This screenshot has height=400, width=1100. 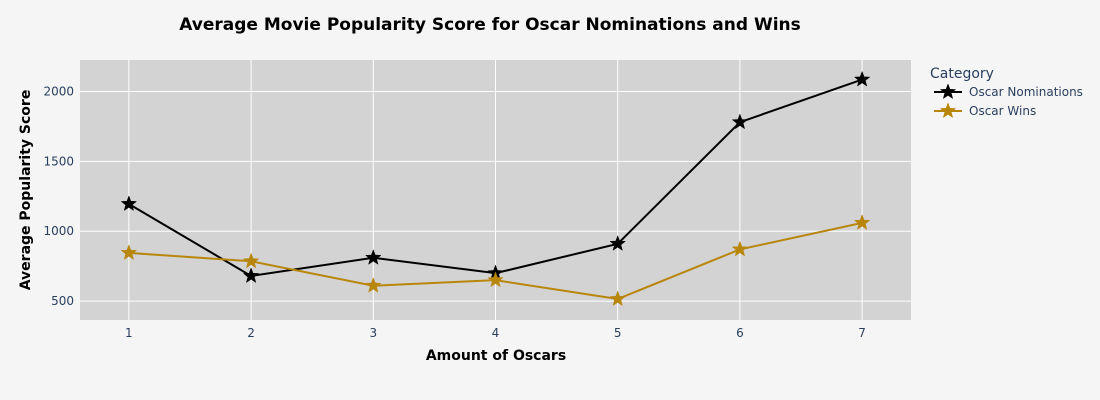 I want to click on y-tick-label: 1000, so click(x=58, y=231).